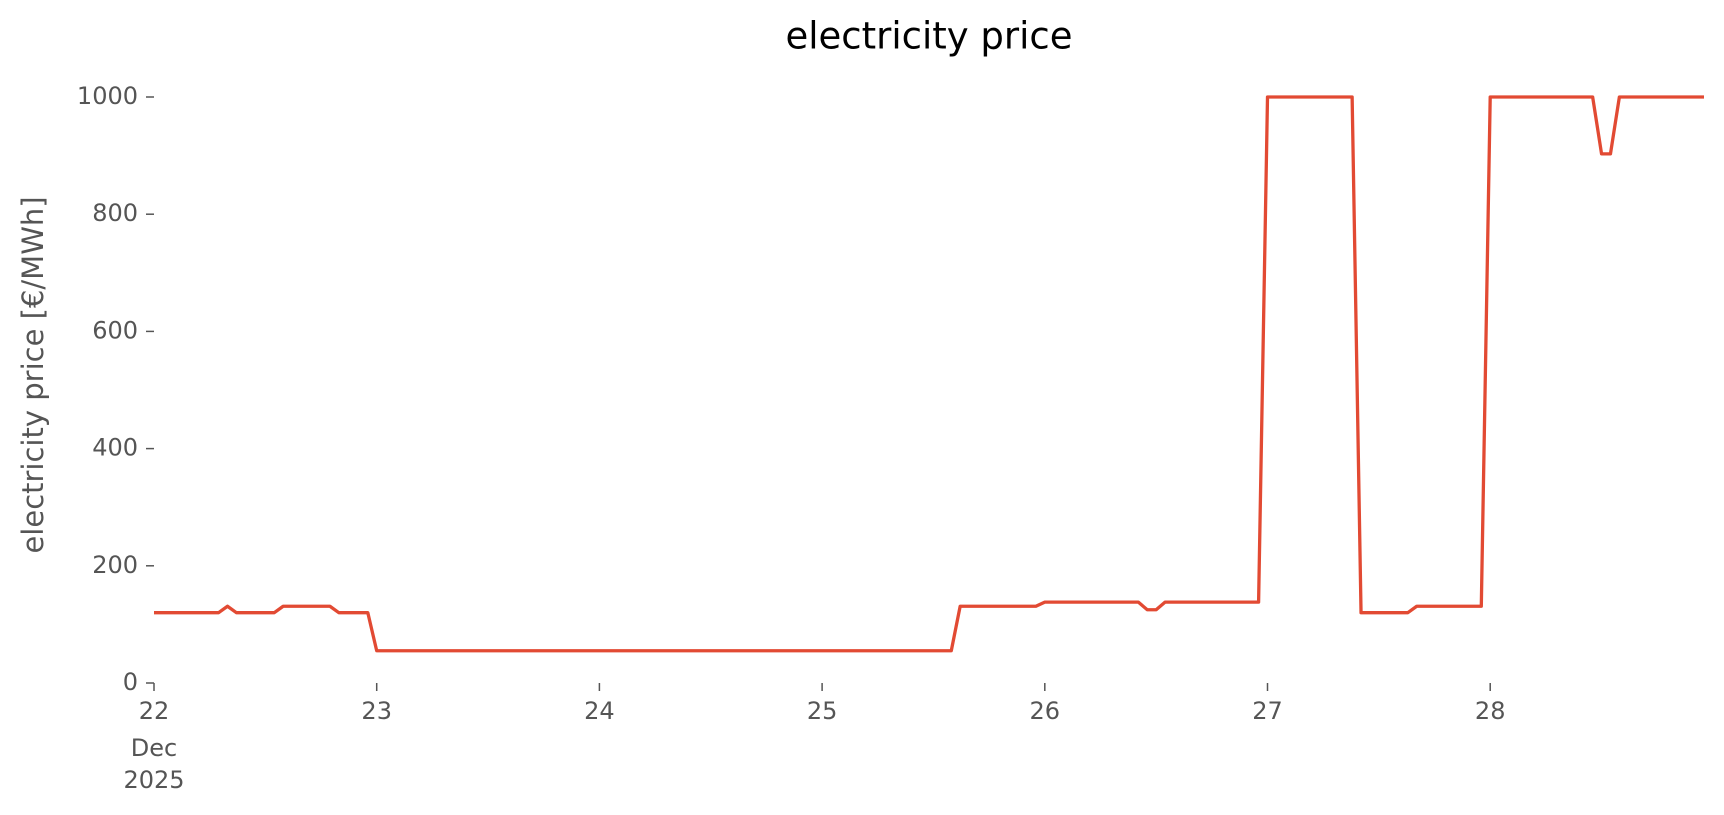 The image size is (1724, 815). I want to click on x-tick-label: 25, so click(822, 711).